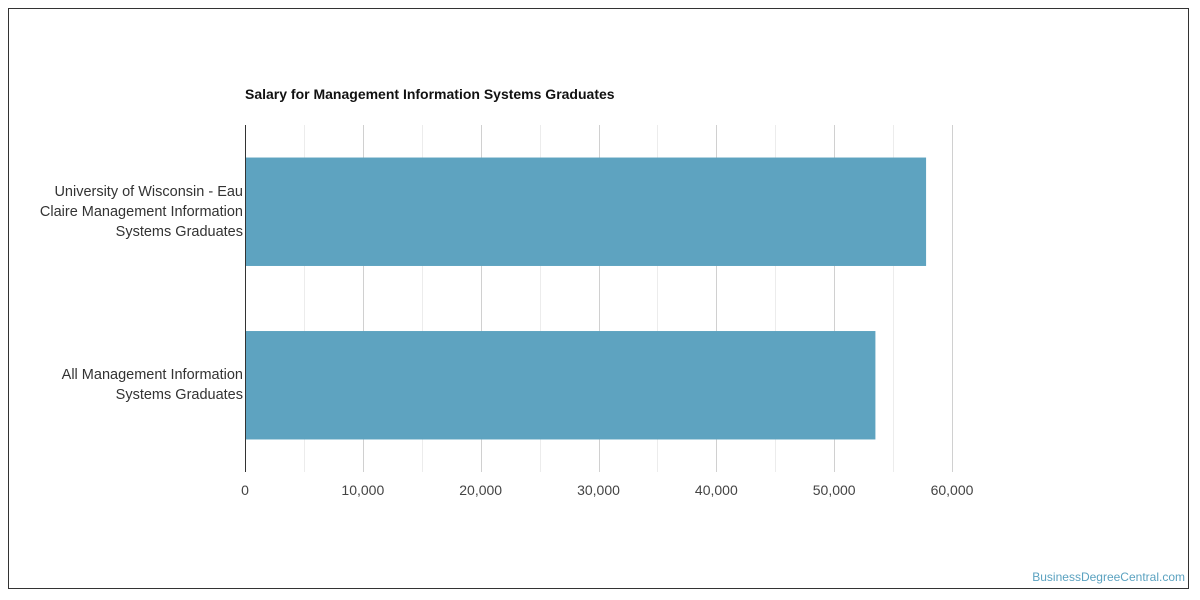 This screenshot has width=1200, height=600. I want to click on x-tick-label: 0, so click(245, 490).